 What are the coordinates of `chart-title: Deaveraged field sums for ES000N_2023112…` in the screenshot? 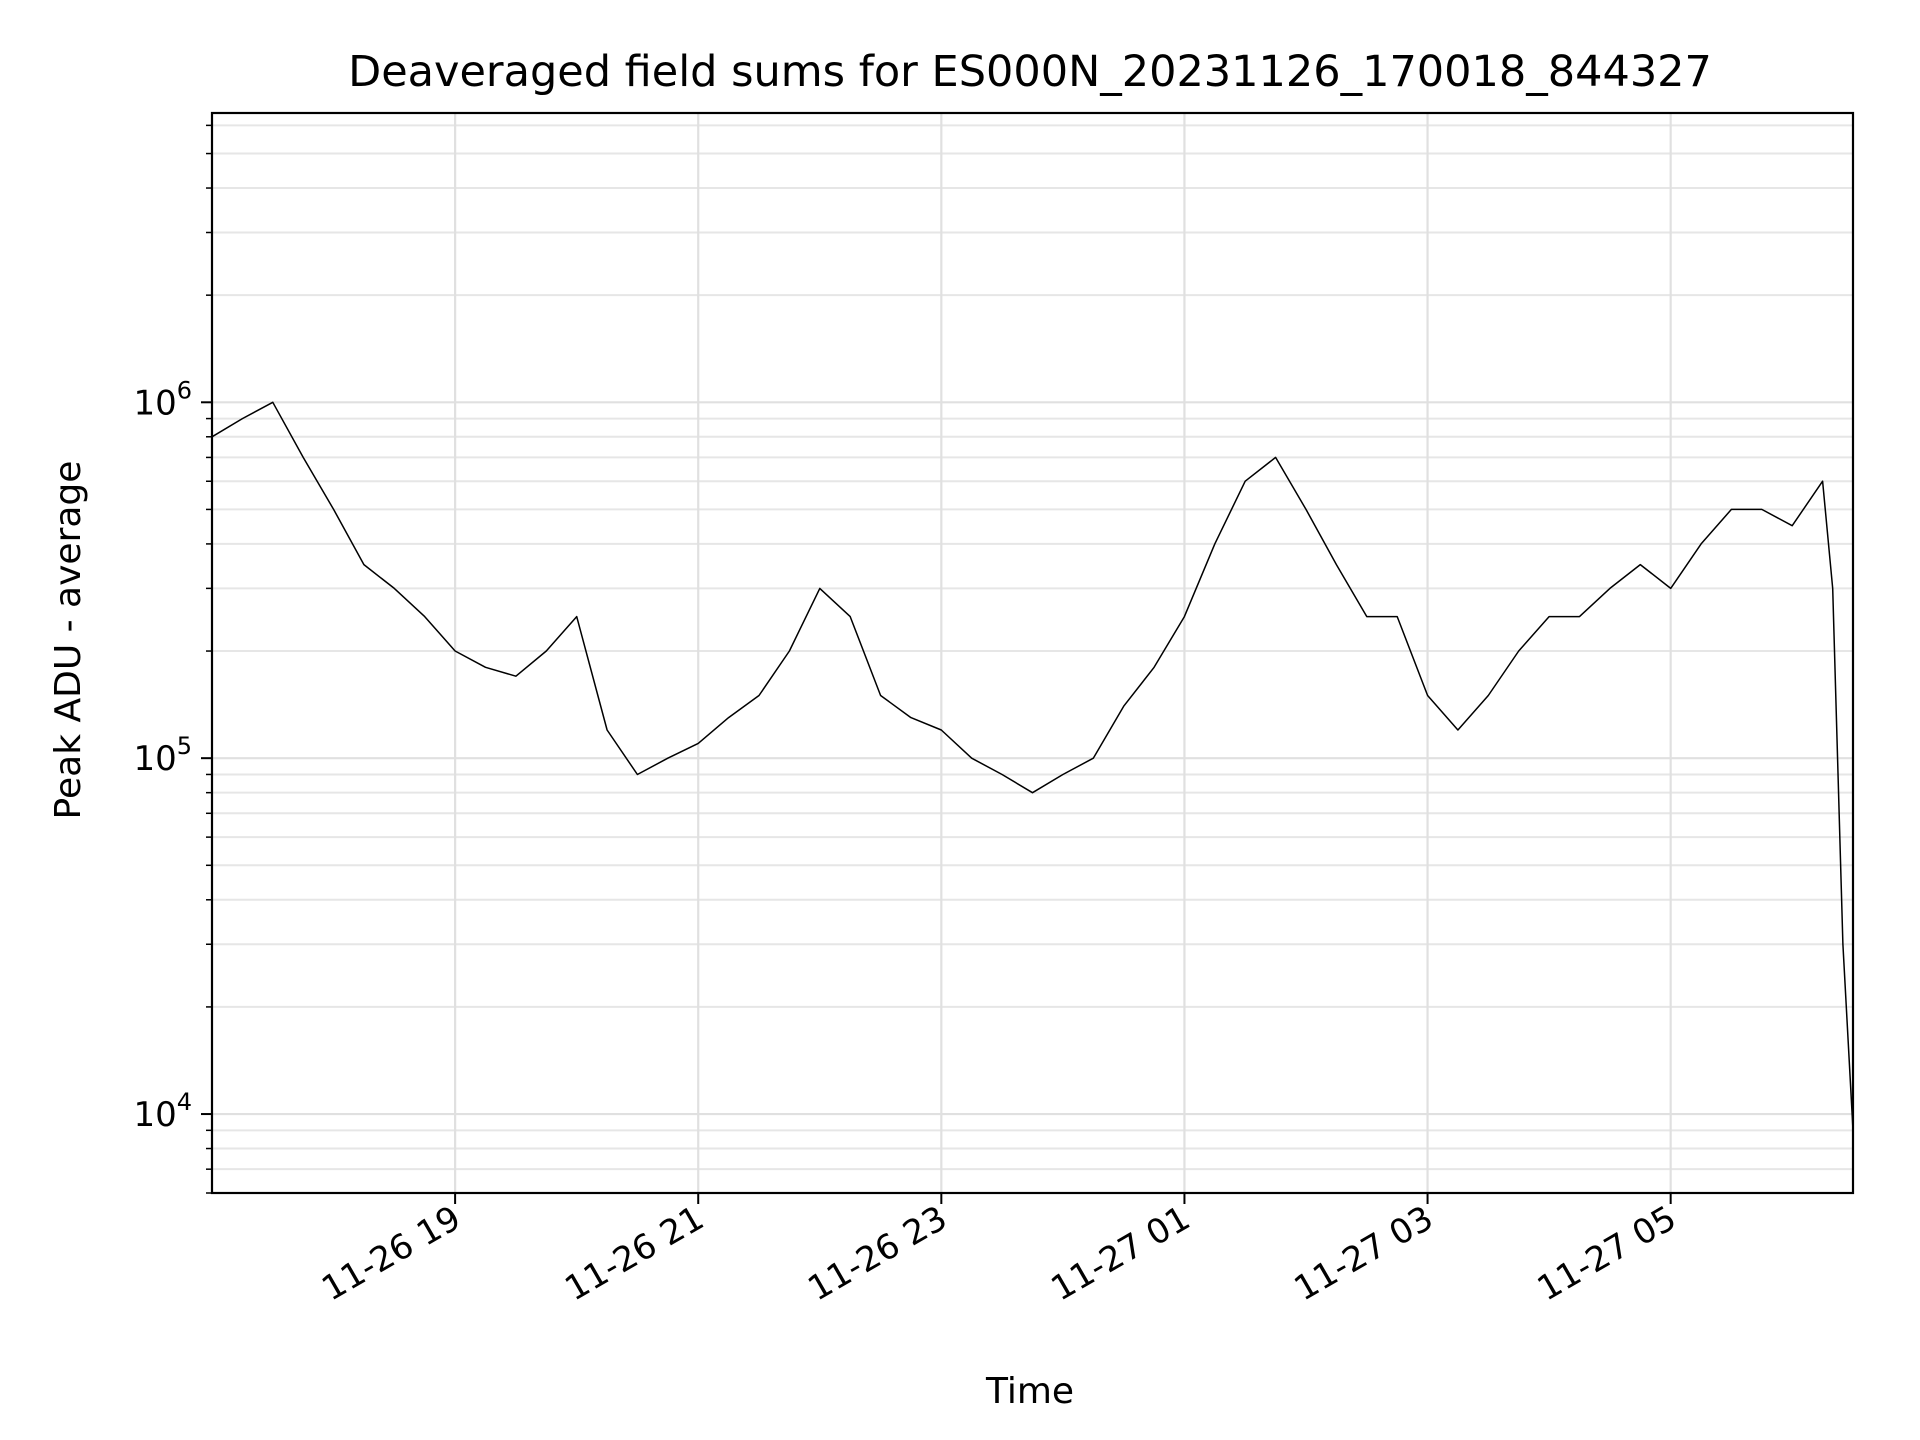 It's located at (1030, 72).